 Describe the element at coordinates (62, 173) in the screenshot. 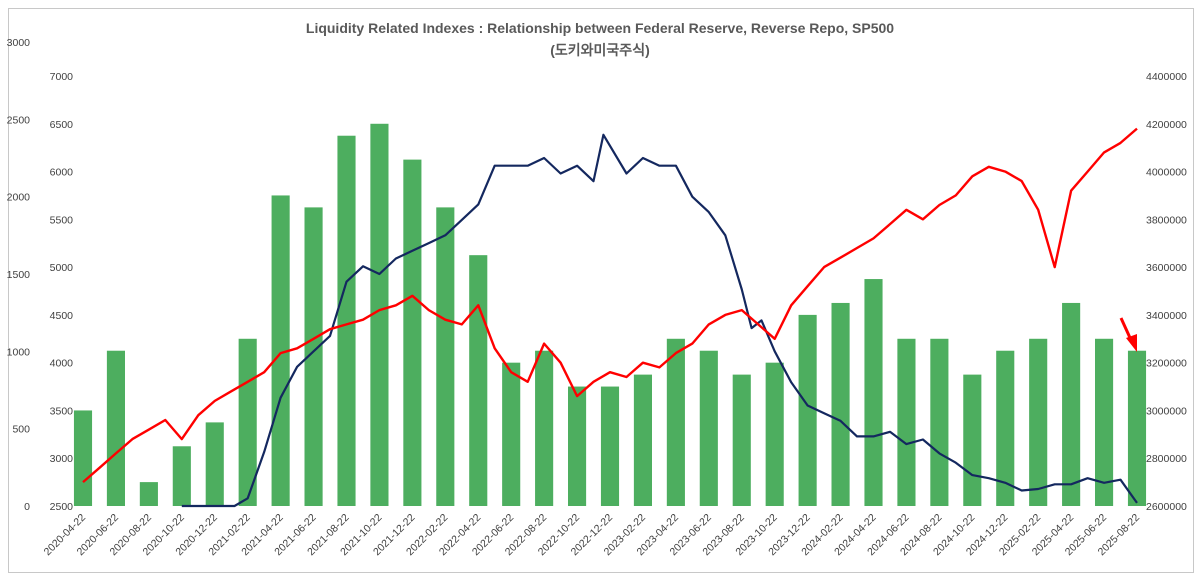

I see `left-inner-tick-label: 6000` at that location.